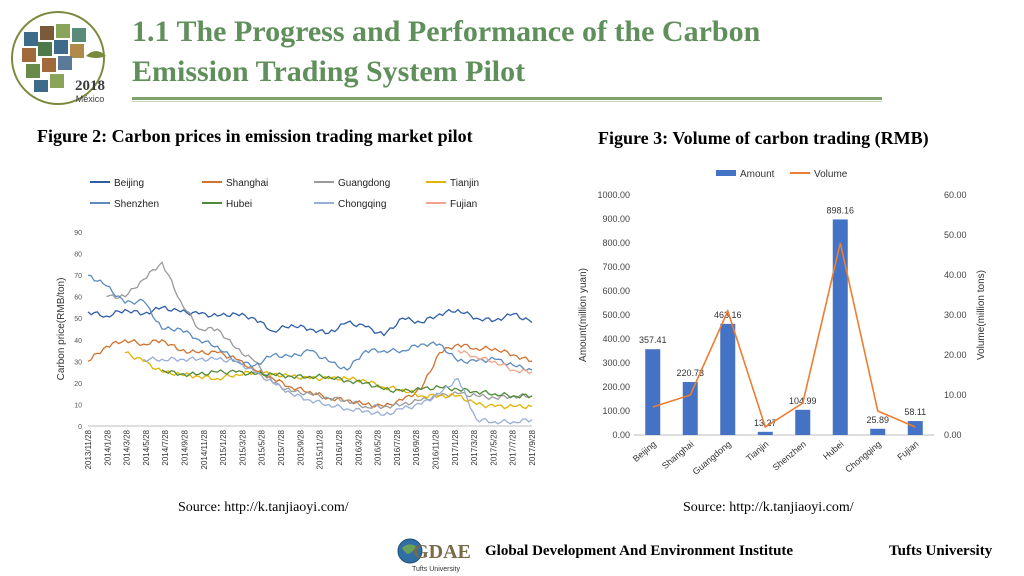  I want to click on chart1-y-axis-label: Carbon price(RMB/ton), so click(61, 329).